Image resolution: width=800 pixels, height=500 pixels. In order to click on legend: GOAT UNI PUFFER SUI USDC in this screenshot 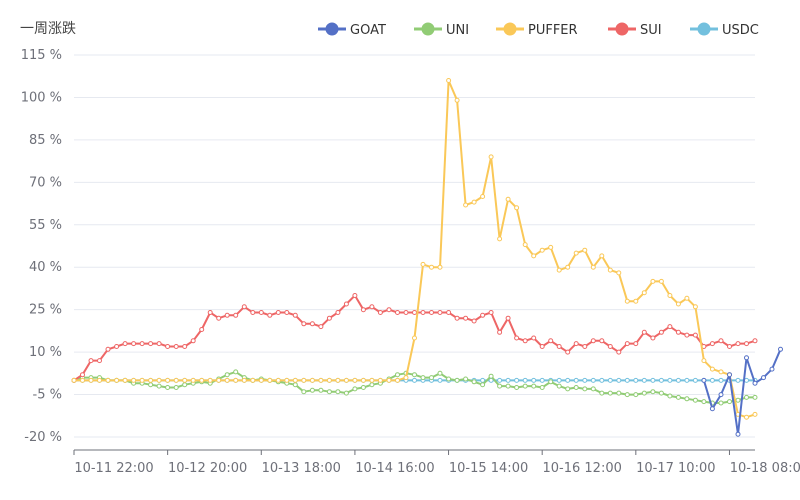, I will do `click(538, 30)`.